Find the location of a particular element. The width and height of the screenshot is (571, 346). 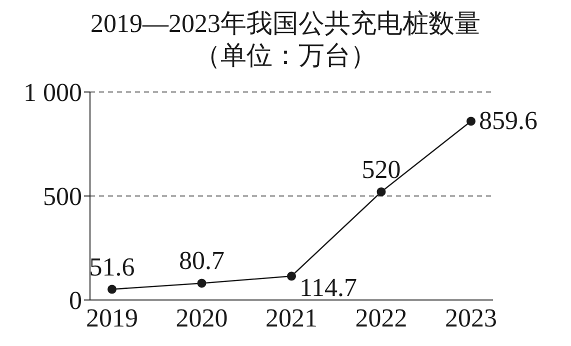

x-tick-label: 2021 is located at coordinates (292, 317).